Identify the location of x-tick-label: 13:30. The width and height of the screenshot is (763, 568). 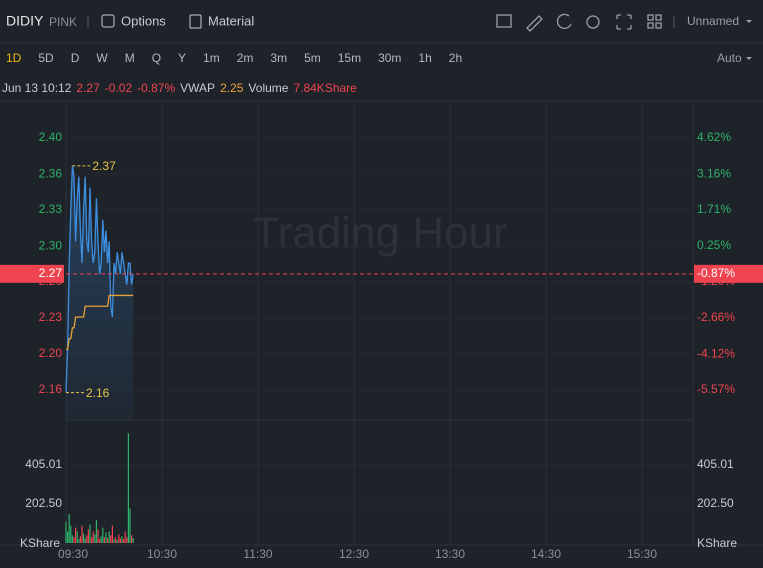
(450, 554).